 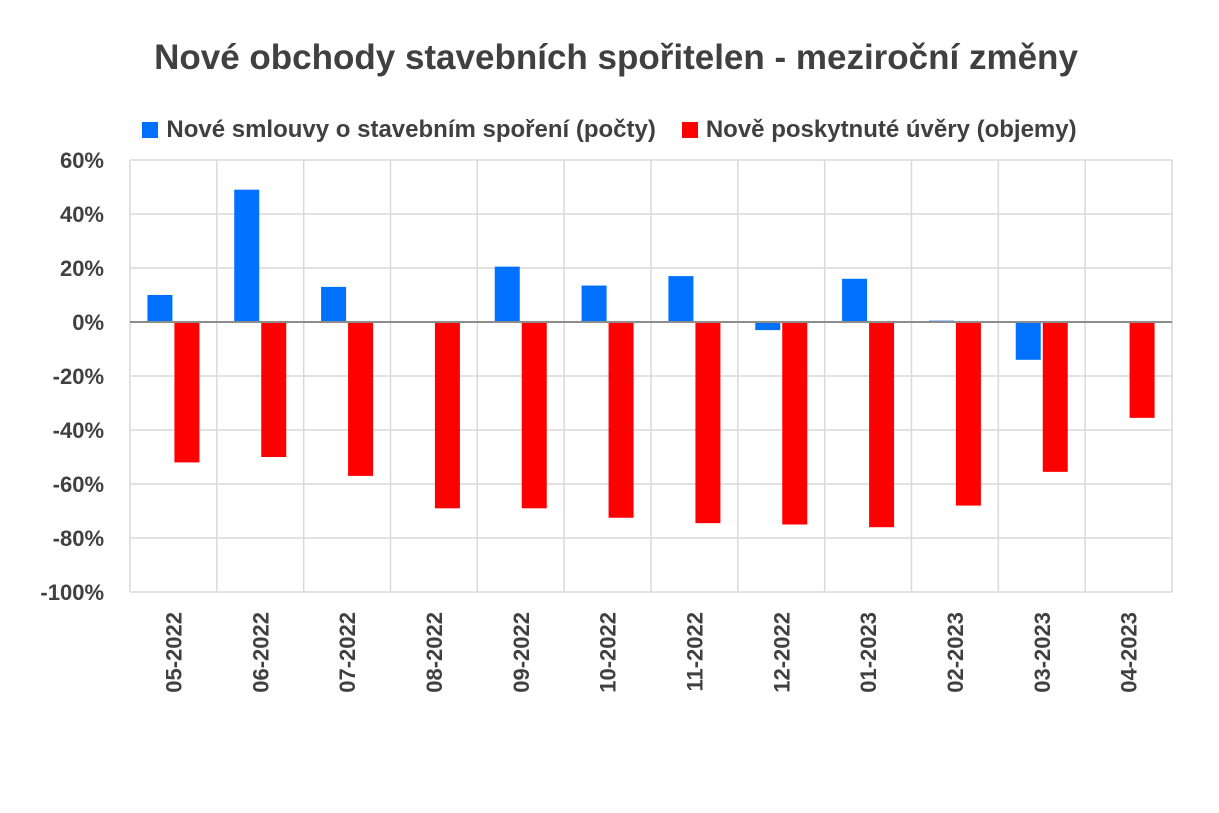 I want to click on legend-label-uvery: Nově poskytnuté úvěry (objemy), so click(x=891, y=129).